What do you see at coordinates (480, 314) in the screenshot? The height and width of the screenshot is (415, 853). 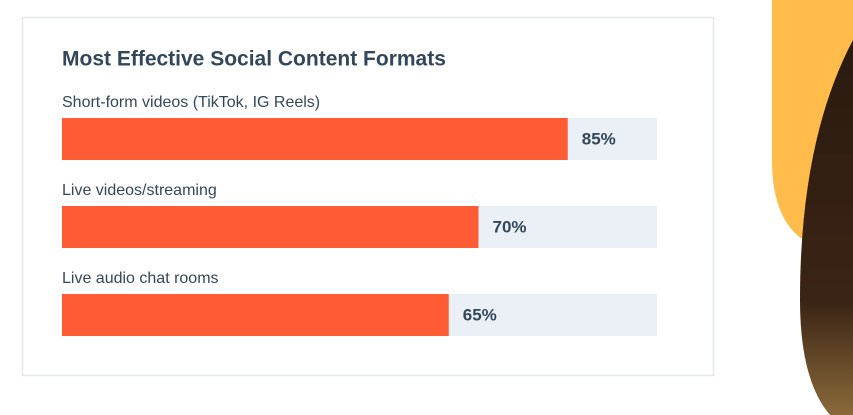 I see `value-label: 65%` at bounding box center [480, 314].